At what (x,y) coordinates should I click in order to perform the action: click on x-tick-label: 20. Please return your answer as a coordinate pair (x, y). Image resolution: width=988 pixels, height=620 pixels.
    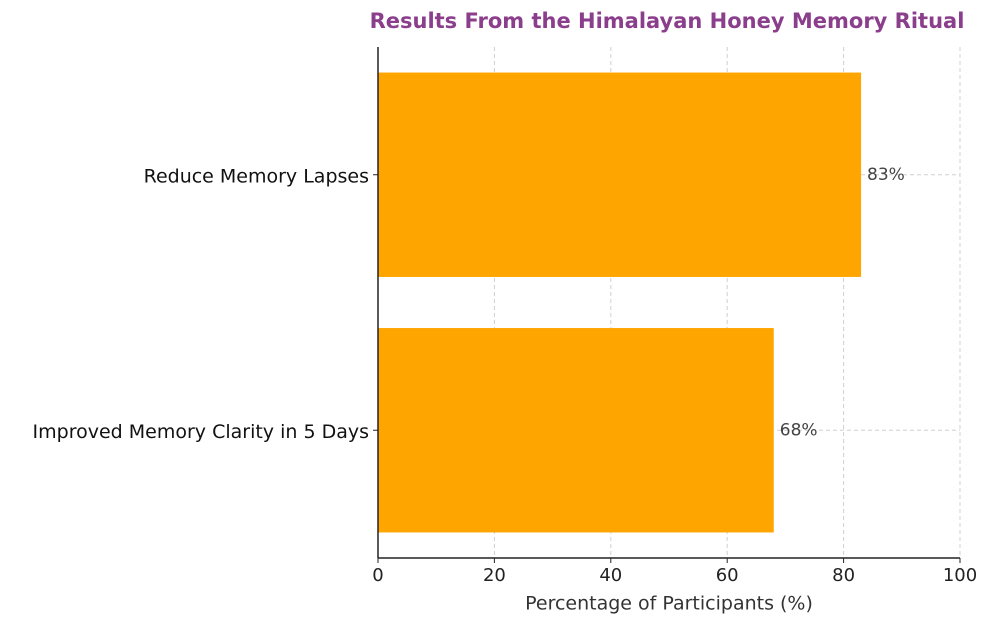
    Looking at the image, I should click on (494, 575).